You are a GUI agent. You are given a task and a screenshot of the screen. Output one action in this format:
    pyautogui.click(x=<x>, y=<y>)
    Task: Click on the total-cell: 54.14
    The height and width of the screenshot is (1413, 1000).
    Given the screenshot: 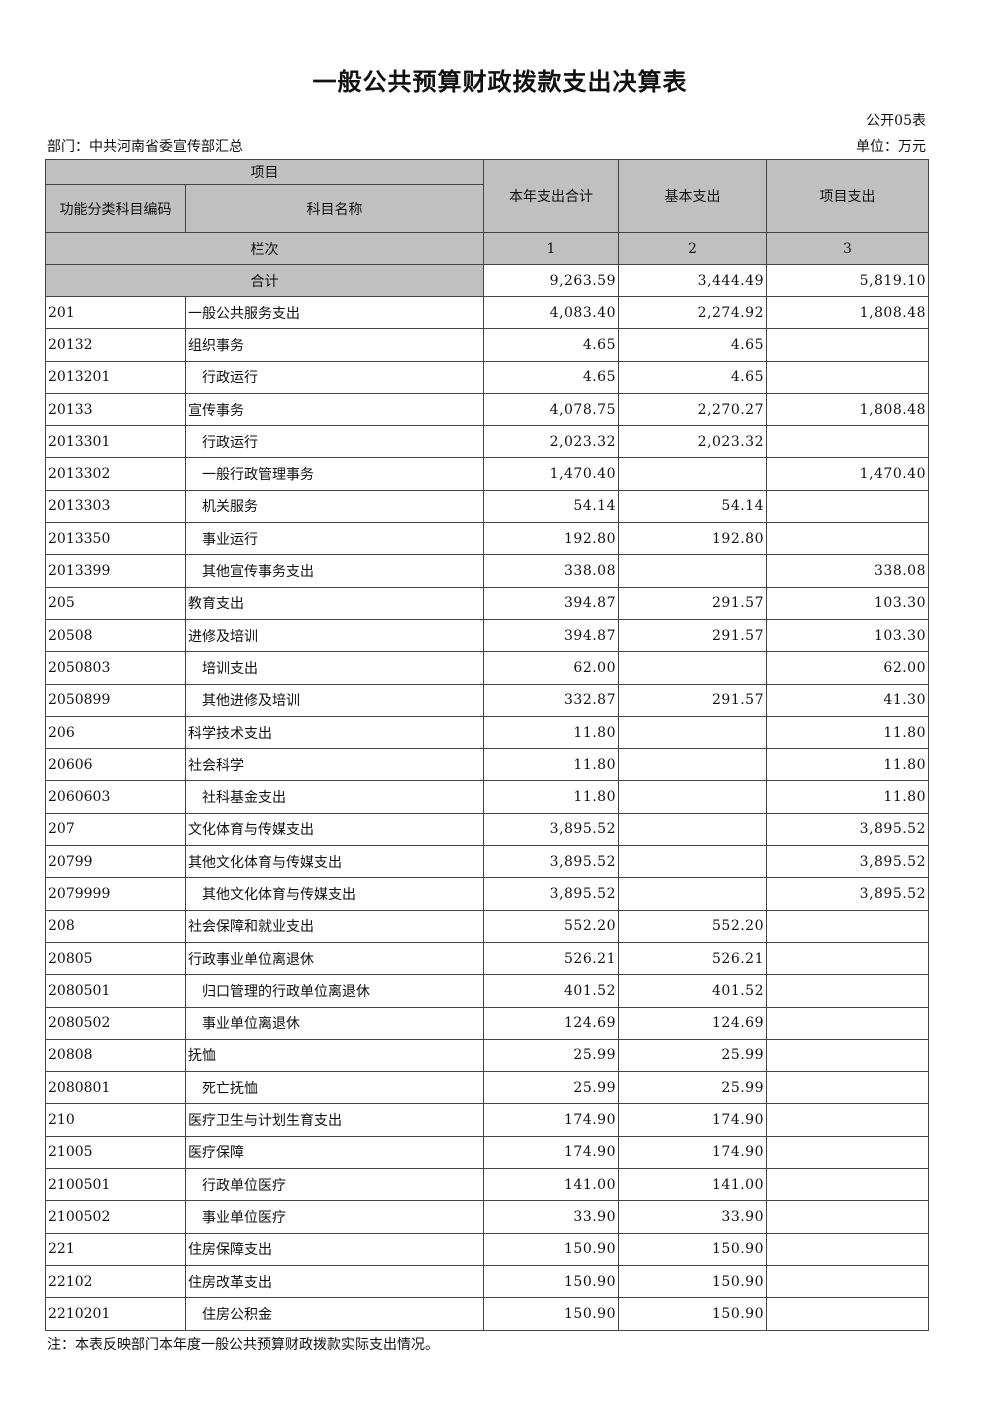 What is the action you would take?
    pyautogui.click(x=551, y=506)
    